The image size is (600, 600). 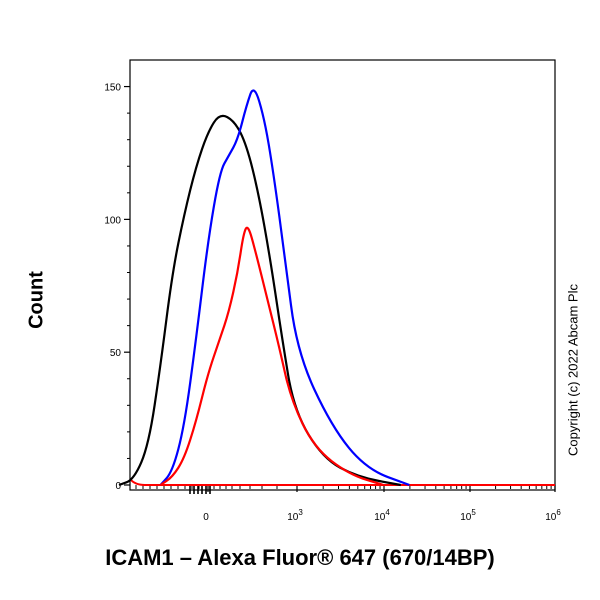 What do you see at coordinates (116, 353) in the screenshot?
I see `y-tick-label: 50` at bounding box center [116, 353].